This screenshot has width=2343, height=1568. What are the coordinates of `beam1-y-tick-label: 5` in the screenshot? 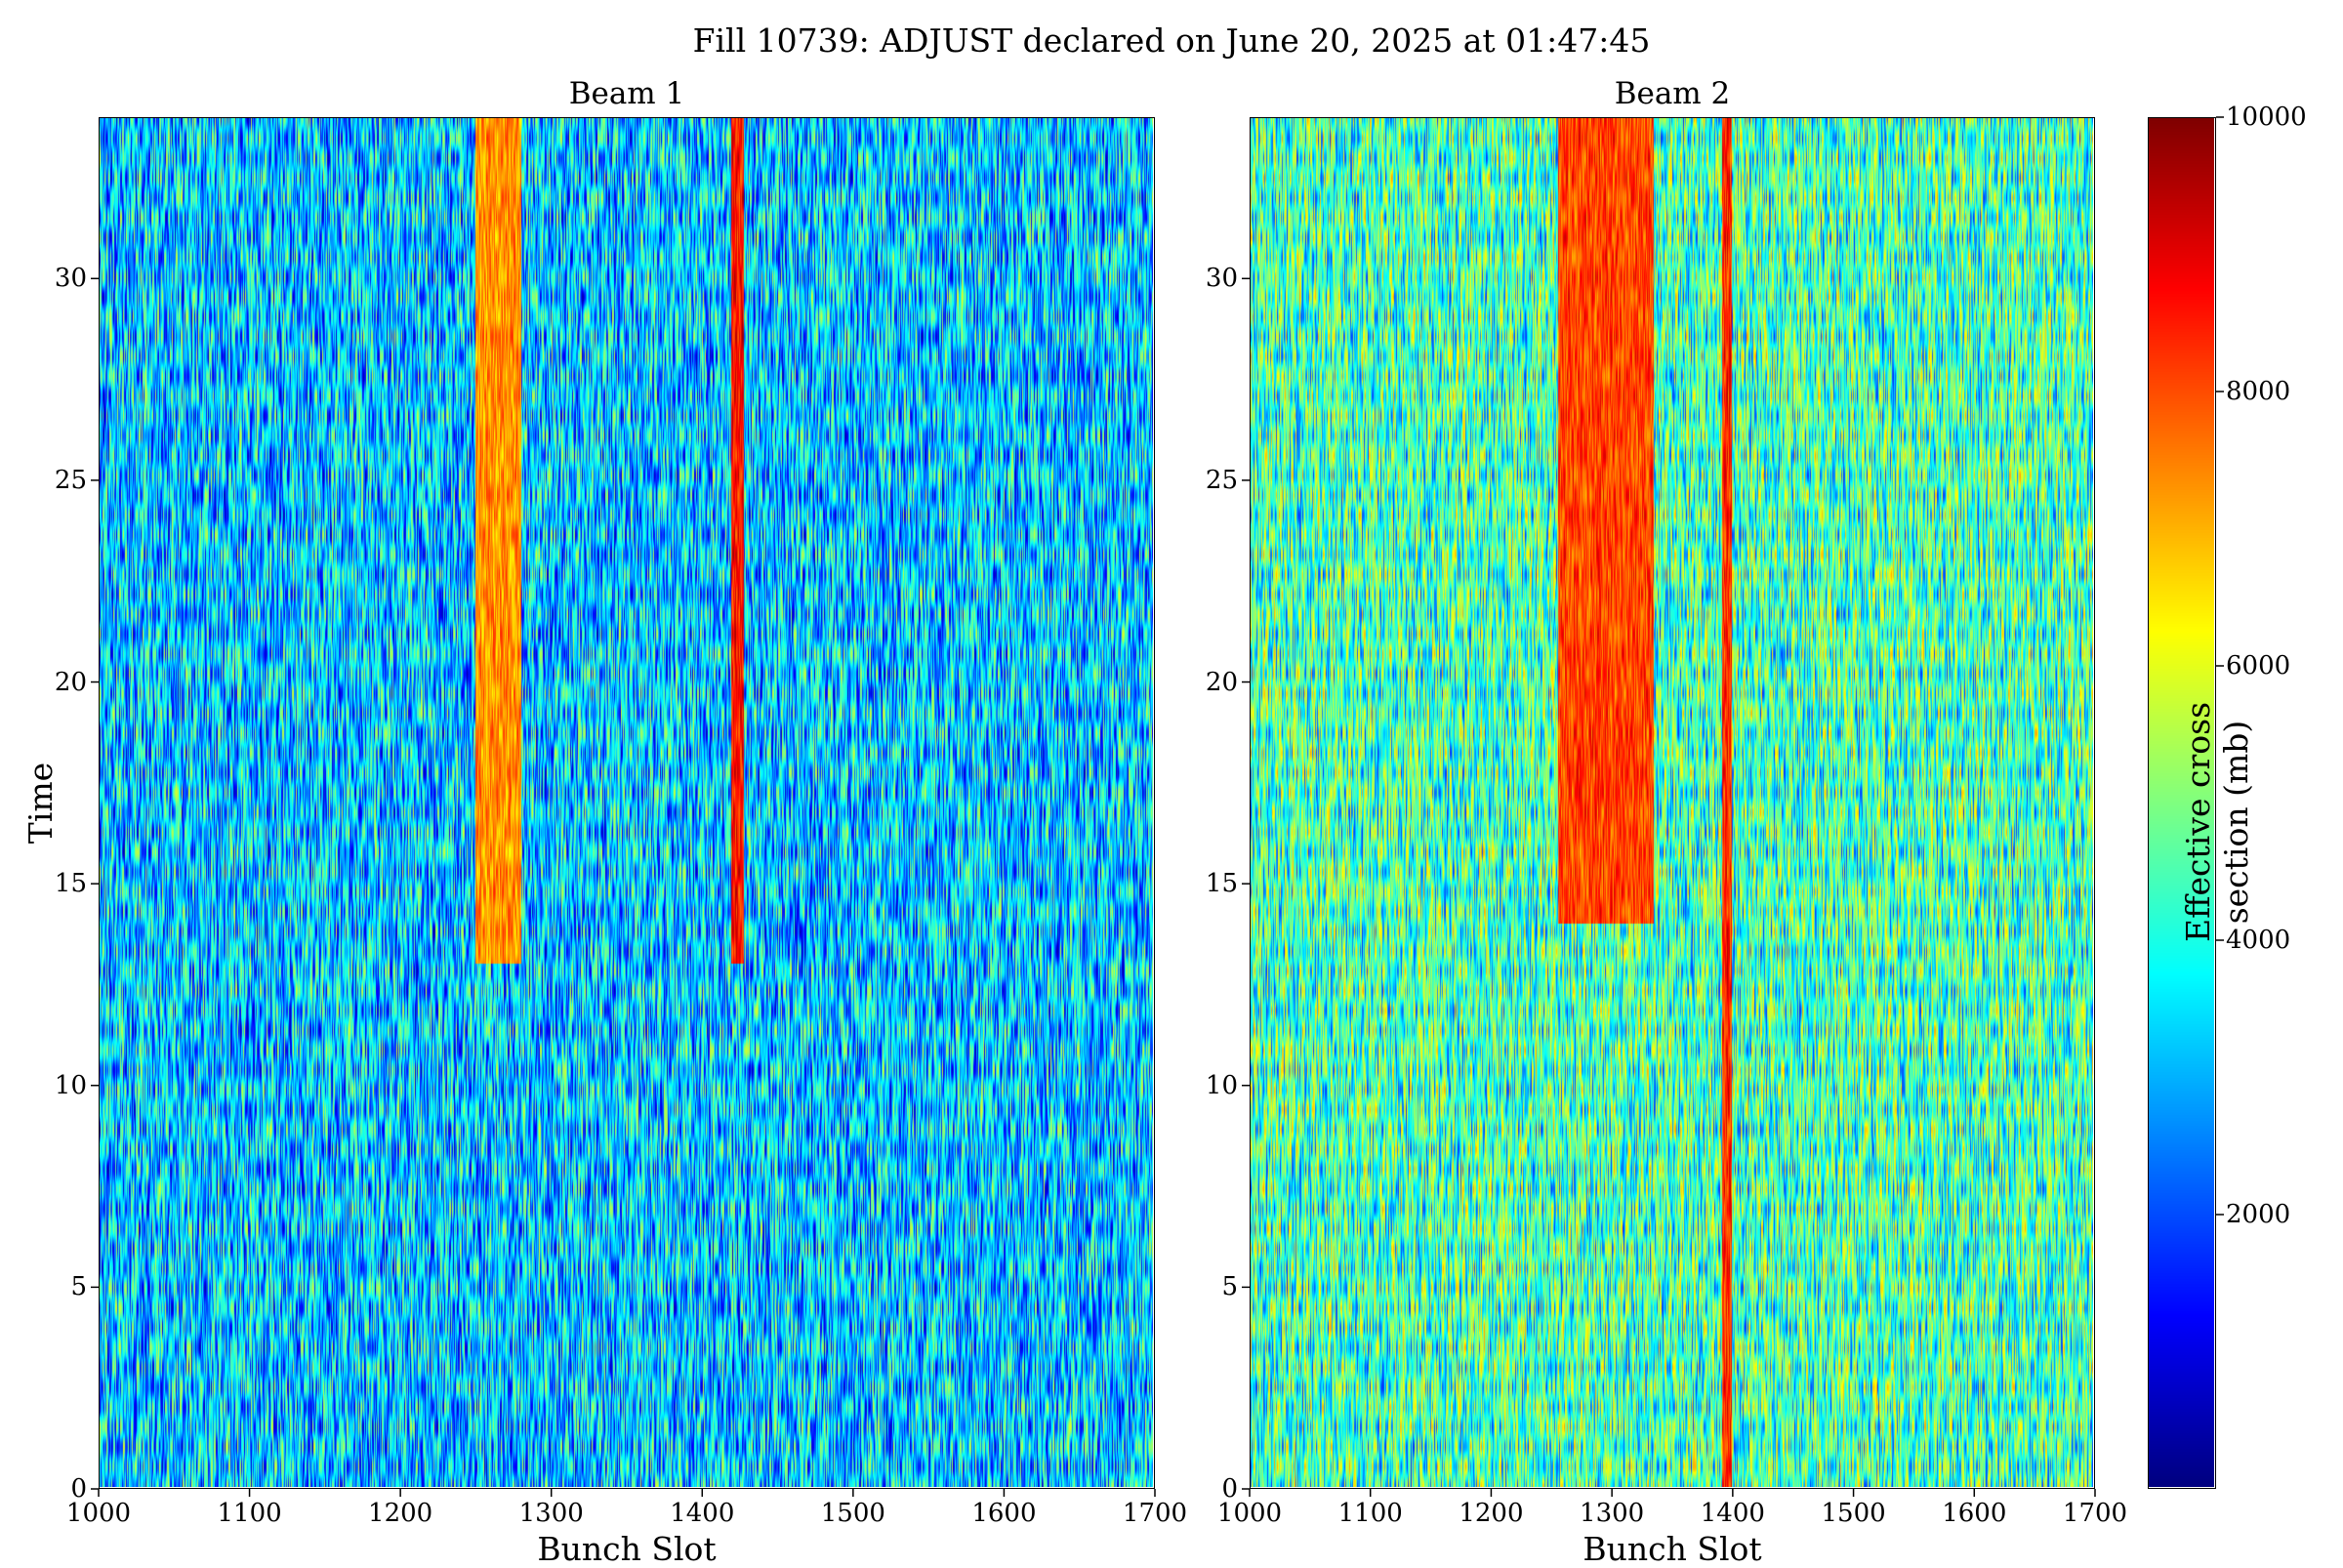 It's located at (78, 1287).